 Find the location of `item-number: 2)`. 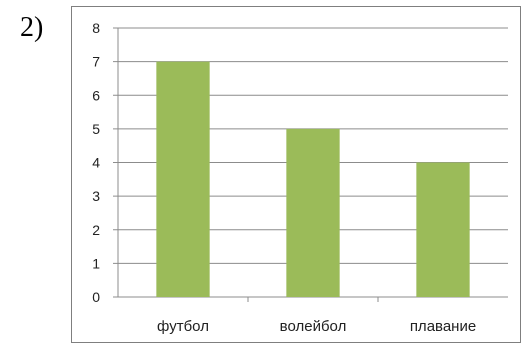

item-number: 2) is located at coordinates (32, 27).